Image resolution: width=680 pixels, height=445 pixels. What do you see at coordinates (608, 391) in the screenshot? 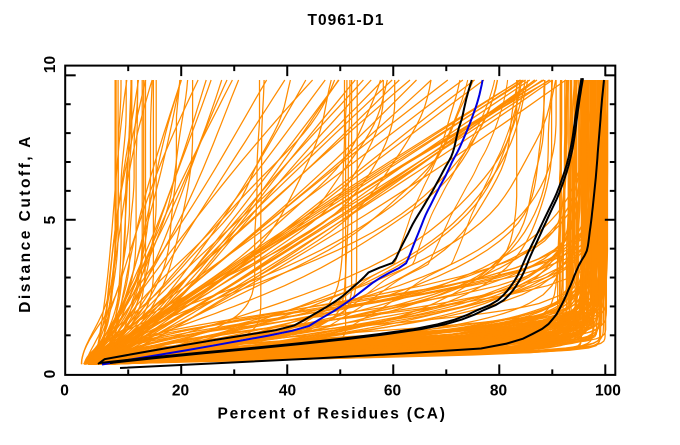
I see `svg-text: 100` at bounding box center [608, 391].